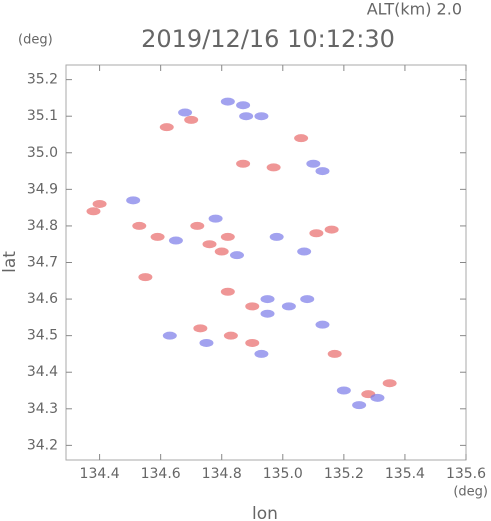  What do you see at coordinates (344, 474) in the screenshot?
I see `x-tick-label: 135.2` at bounding box center [344, 474].